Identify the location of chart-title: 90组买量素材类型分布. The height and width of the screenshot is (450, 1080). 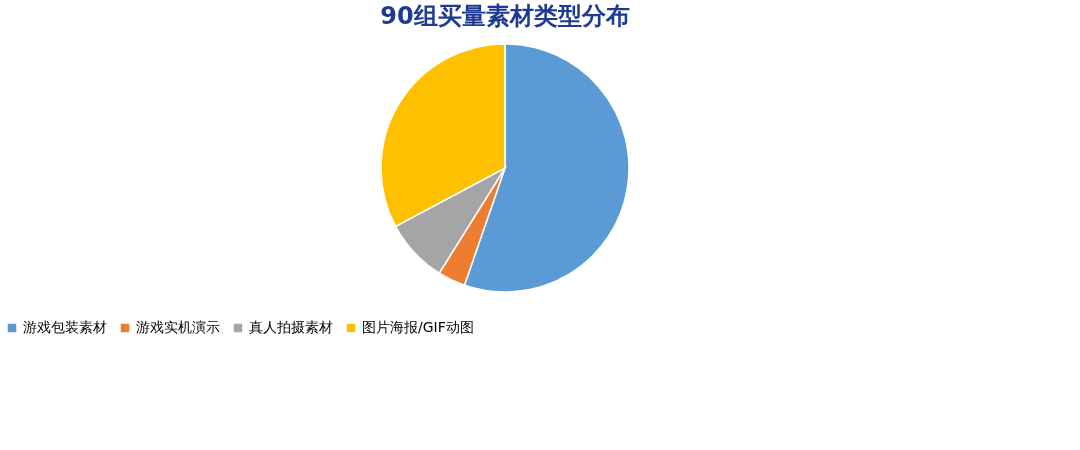
(505, 16).